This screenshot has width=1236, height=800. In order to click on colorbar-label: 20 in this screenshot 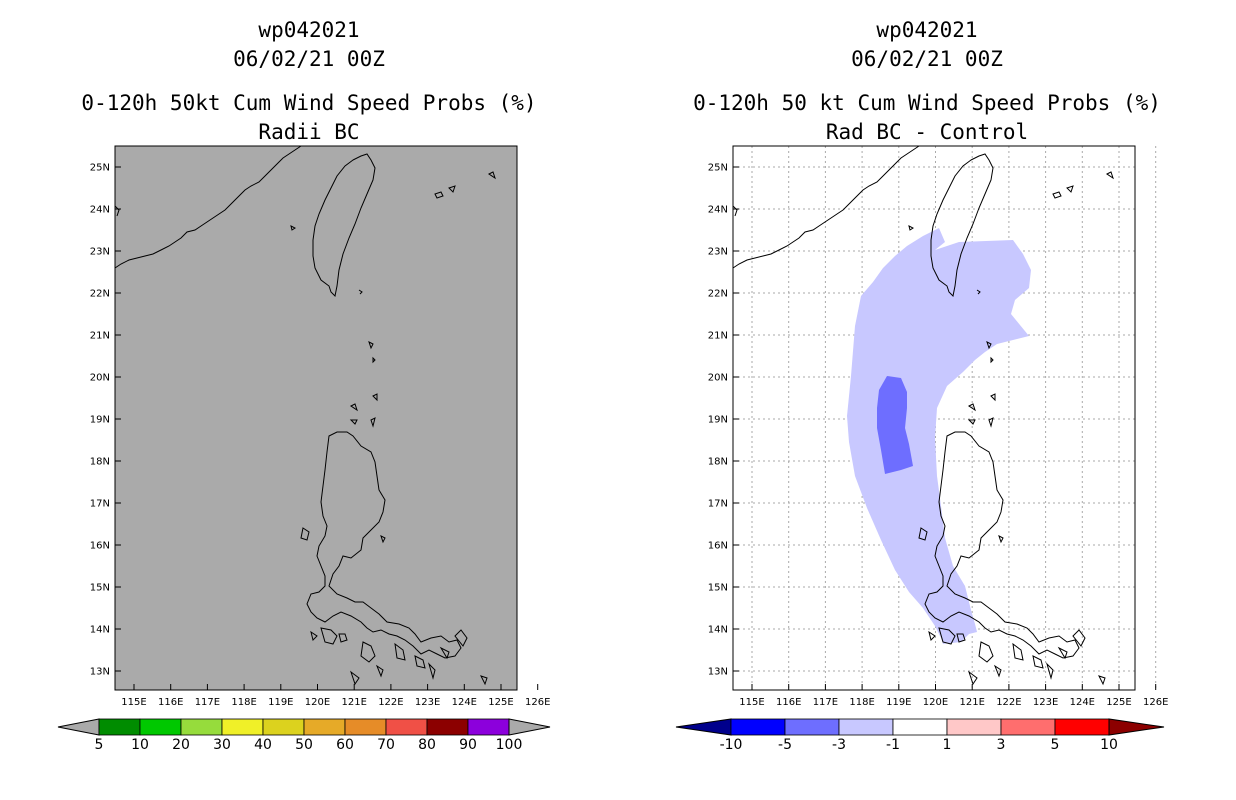, I will do `click(181, 745)`.